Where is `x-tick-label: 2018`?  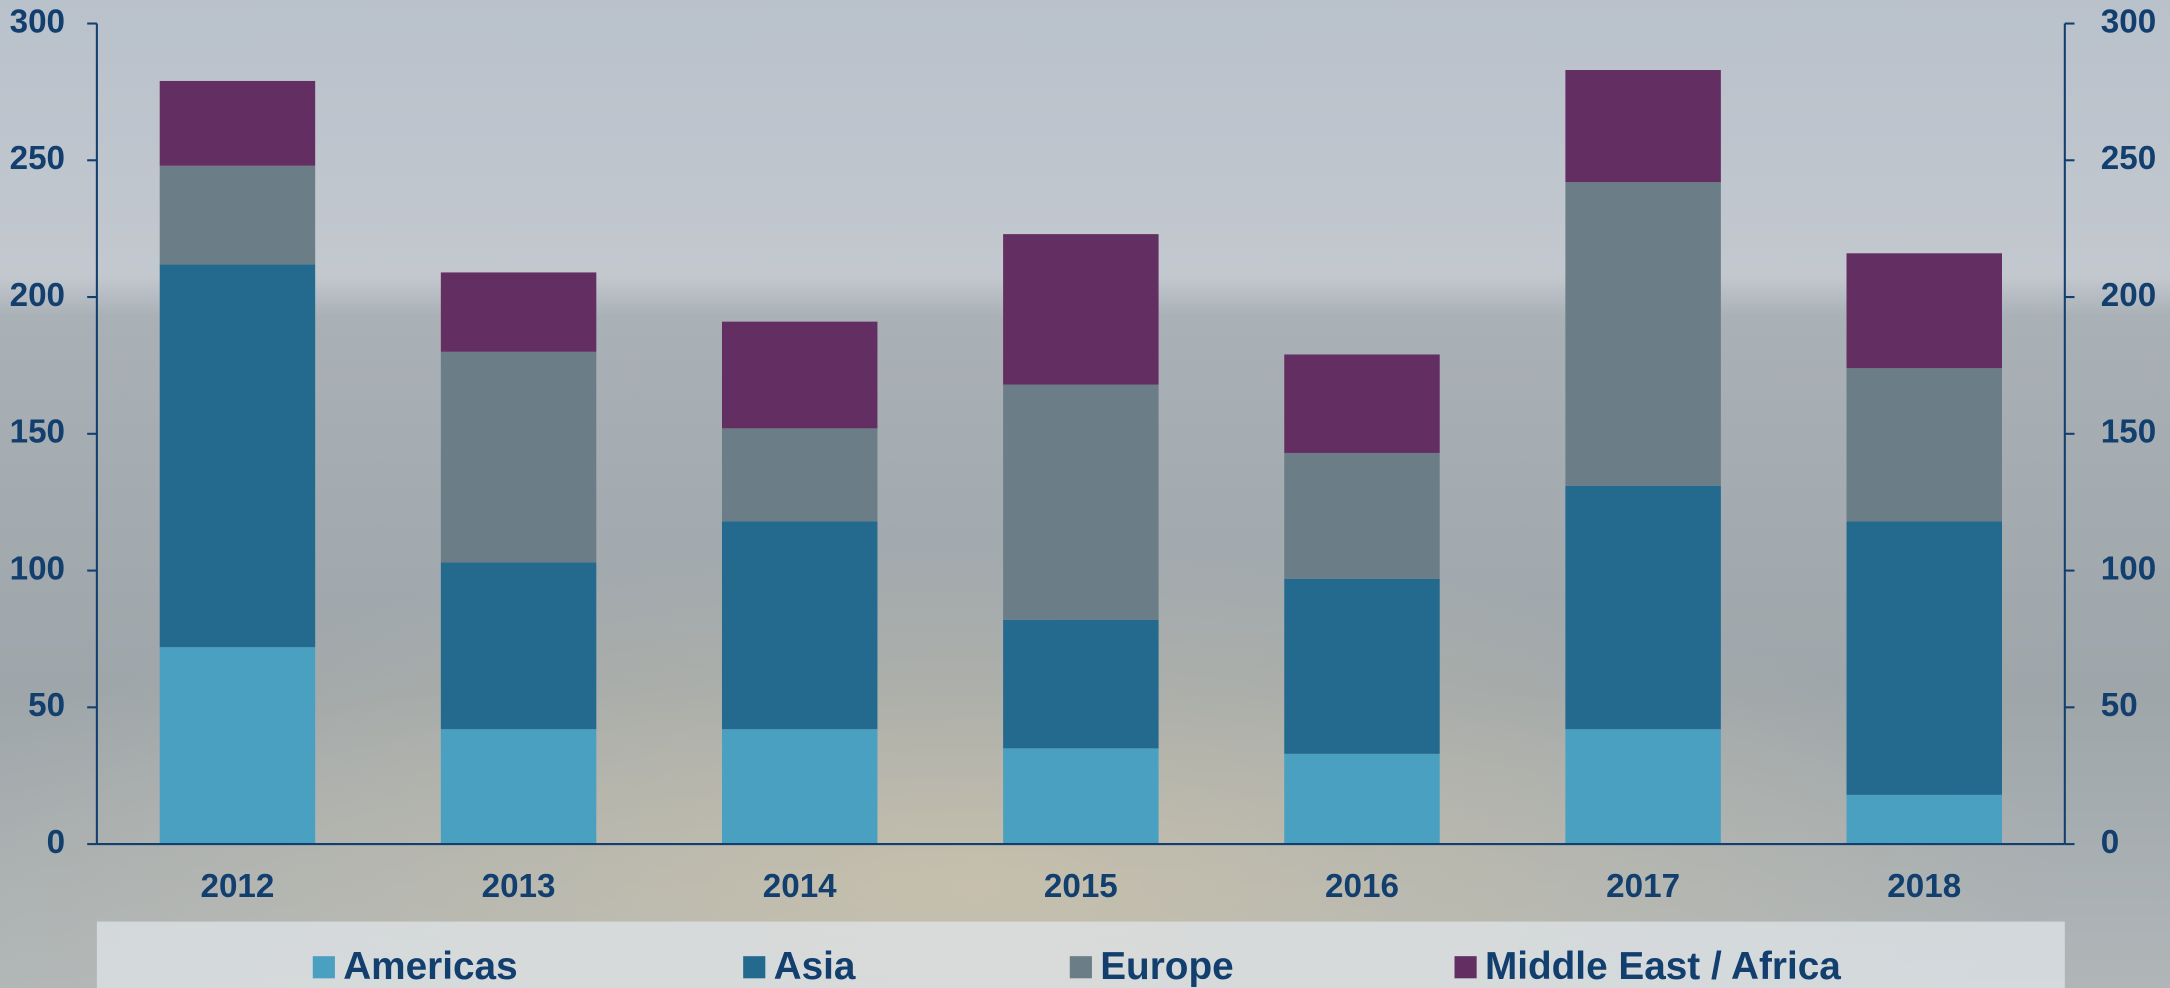
x-tick-label: 2018 is located at coordinates (1924, 886).